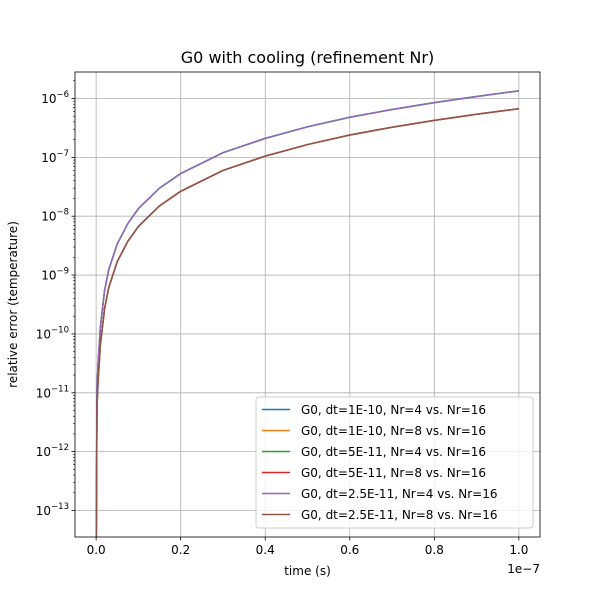 The width and height of the screenshot is (600, 600). What do you see at coordinates (307, 57) in the screenshot?
I see `chart-title: G0 with cooling (refinement Nr)` at bounding box center [307, 57].